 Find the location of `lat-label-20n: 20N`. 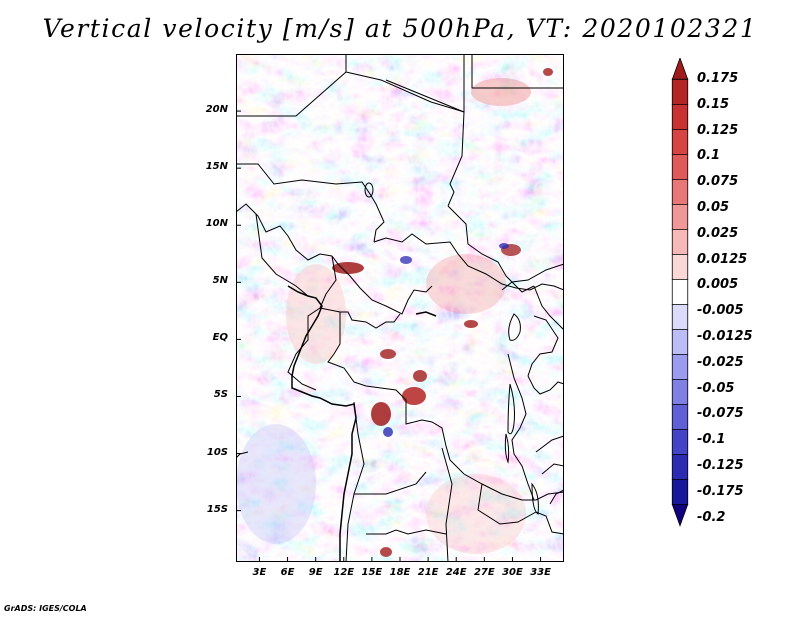

lat-label-20n: 20N is located at coordinates (216, 110).